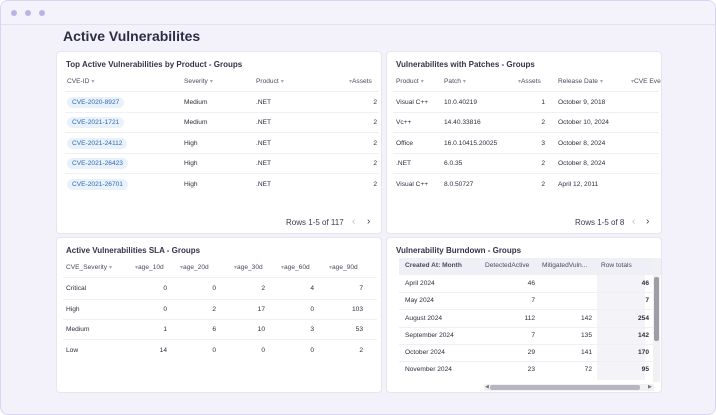 The width and height of the screenshot is (716, 415). I want to click on column-header-severity: Severity ▾, so click(198, 81).